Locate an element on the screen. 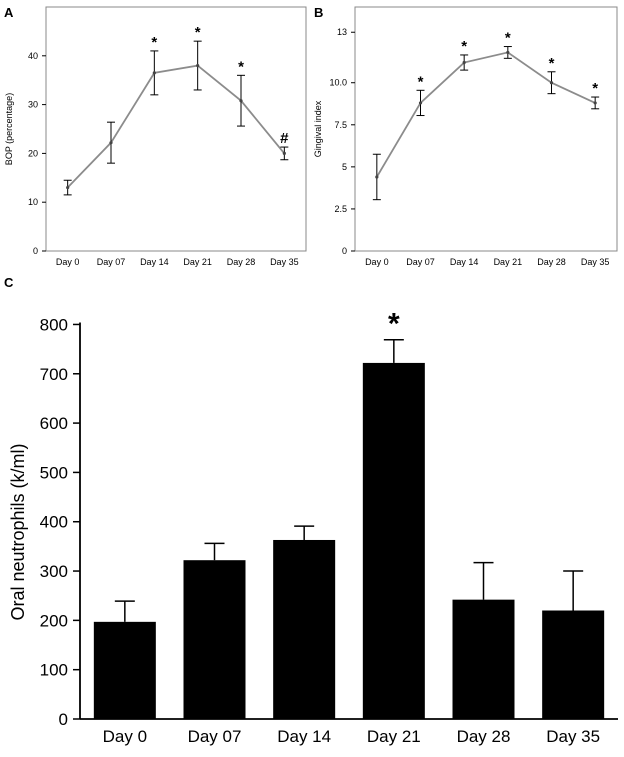  panel-b-series-line is located at coordinates (486, 114).